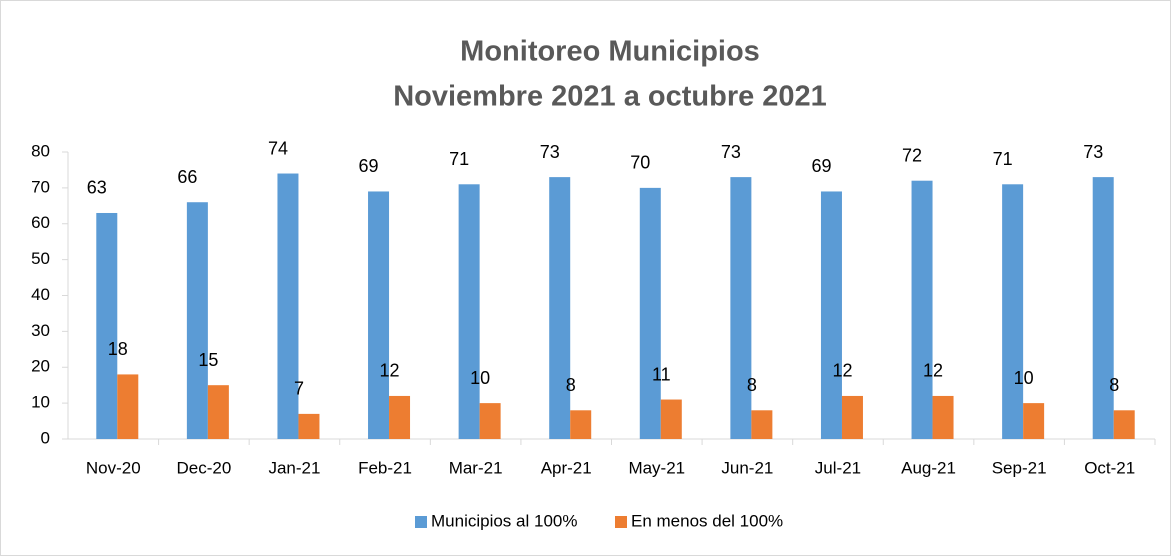 The height and width of the screenshot is (556, 1171). Describe the element at coordinates (187, 177) in the screenshot. I see `value-label: 66` at that location.